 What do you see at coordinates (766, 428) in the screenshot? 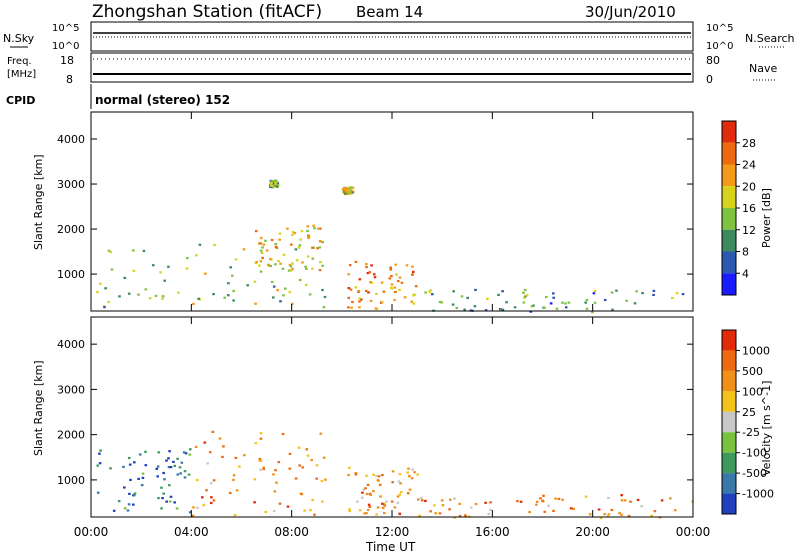
I see `velocity-colorbar-label: Velocity [m s^-1]` at bounding box center [766, 428].